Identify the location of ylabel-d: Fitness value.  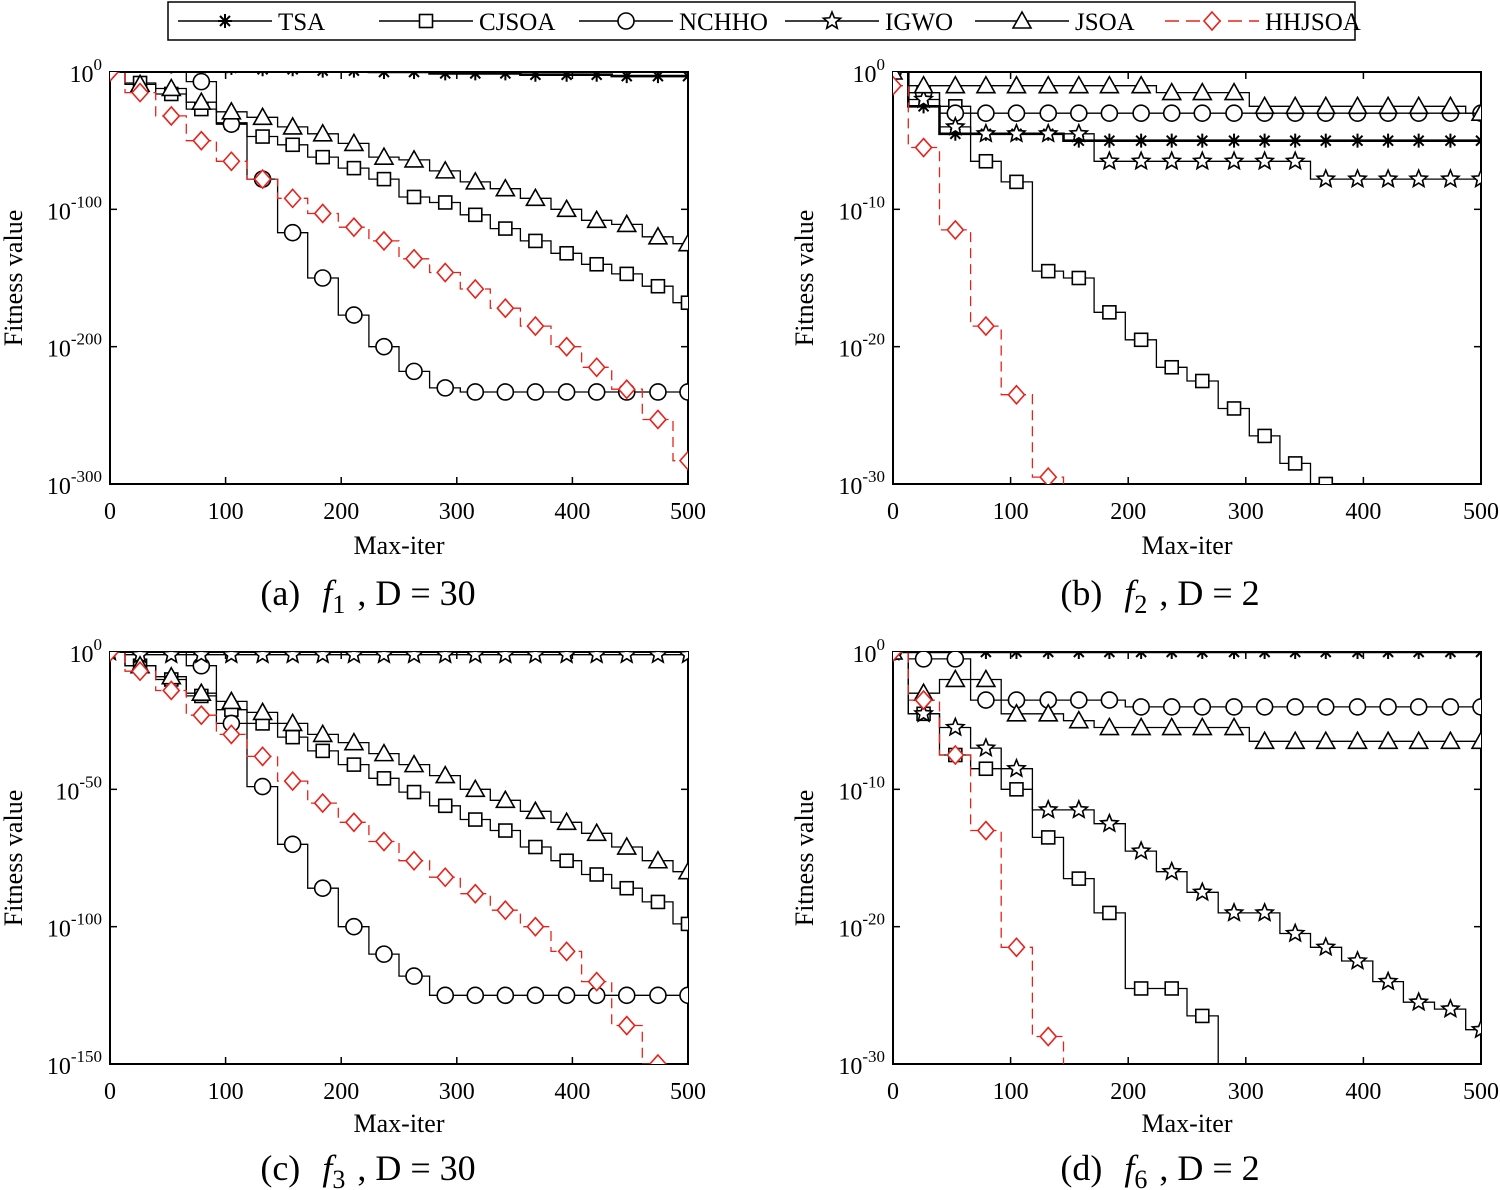
(804, 858).